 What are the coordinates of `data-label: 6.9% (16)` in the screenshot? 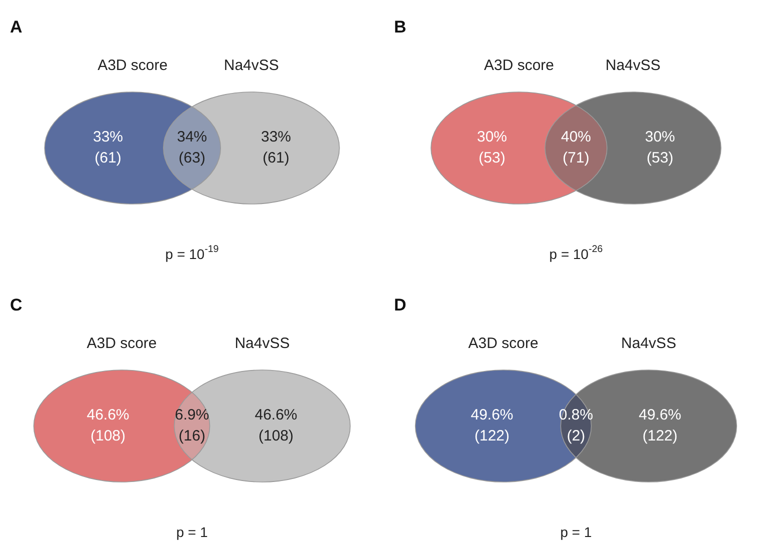 It's located at (192, 425).